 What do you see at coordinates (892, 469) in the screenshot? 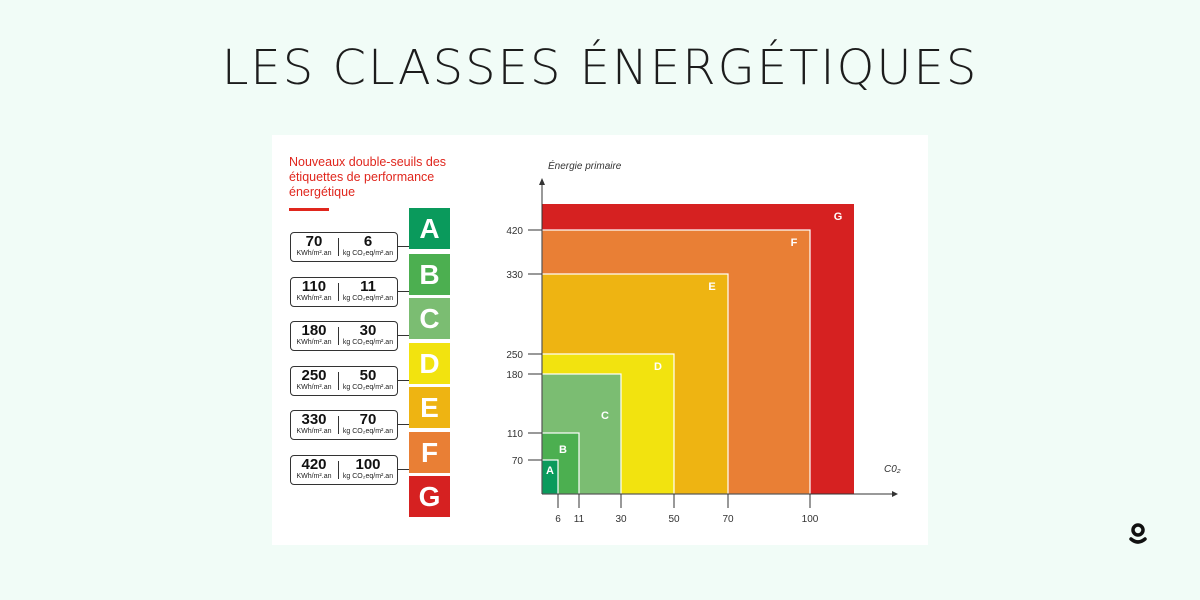
I see `x-axis-title: C0₂` at bounding box center [892, 469].